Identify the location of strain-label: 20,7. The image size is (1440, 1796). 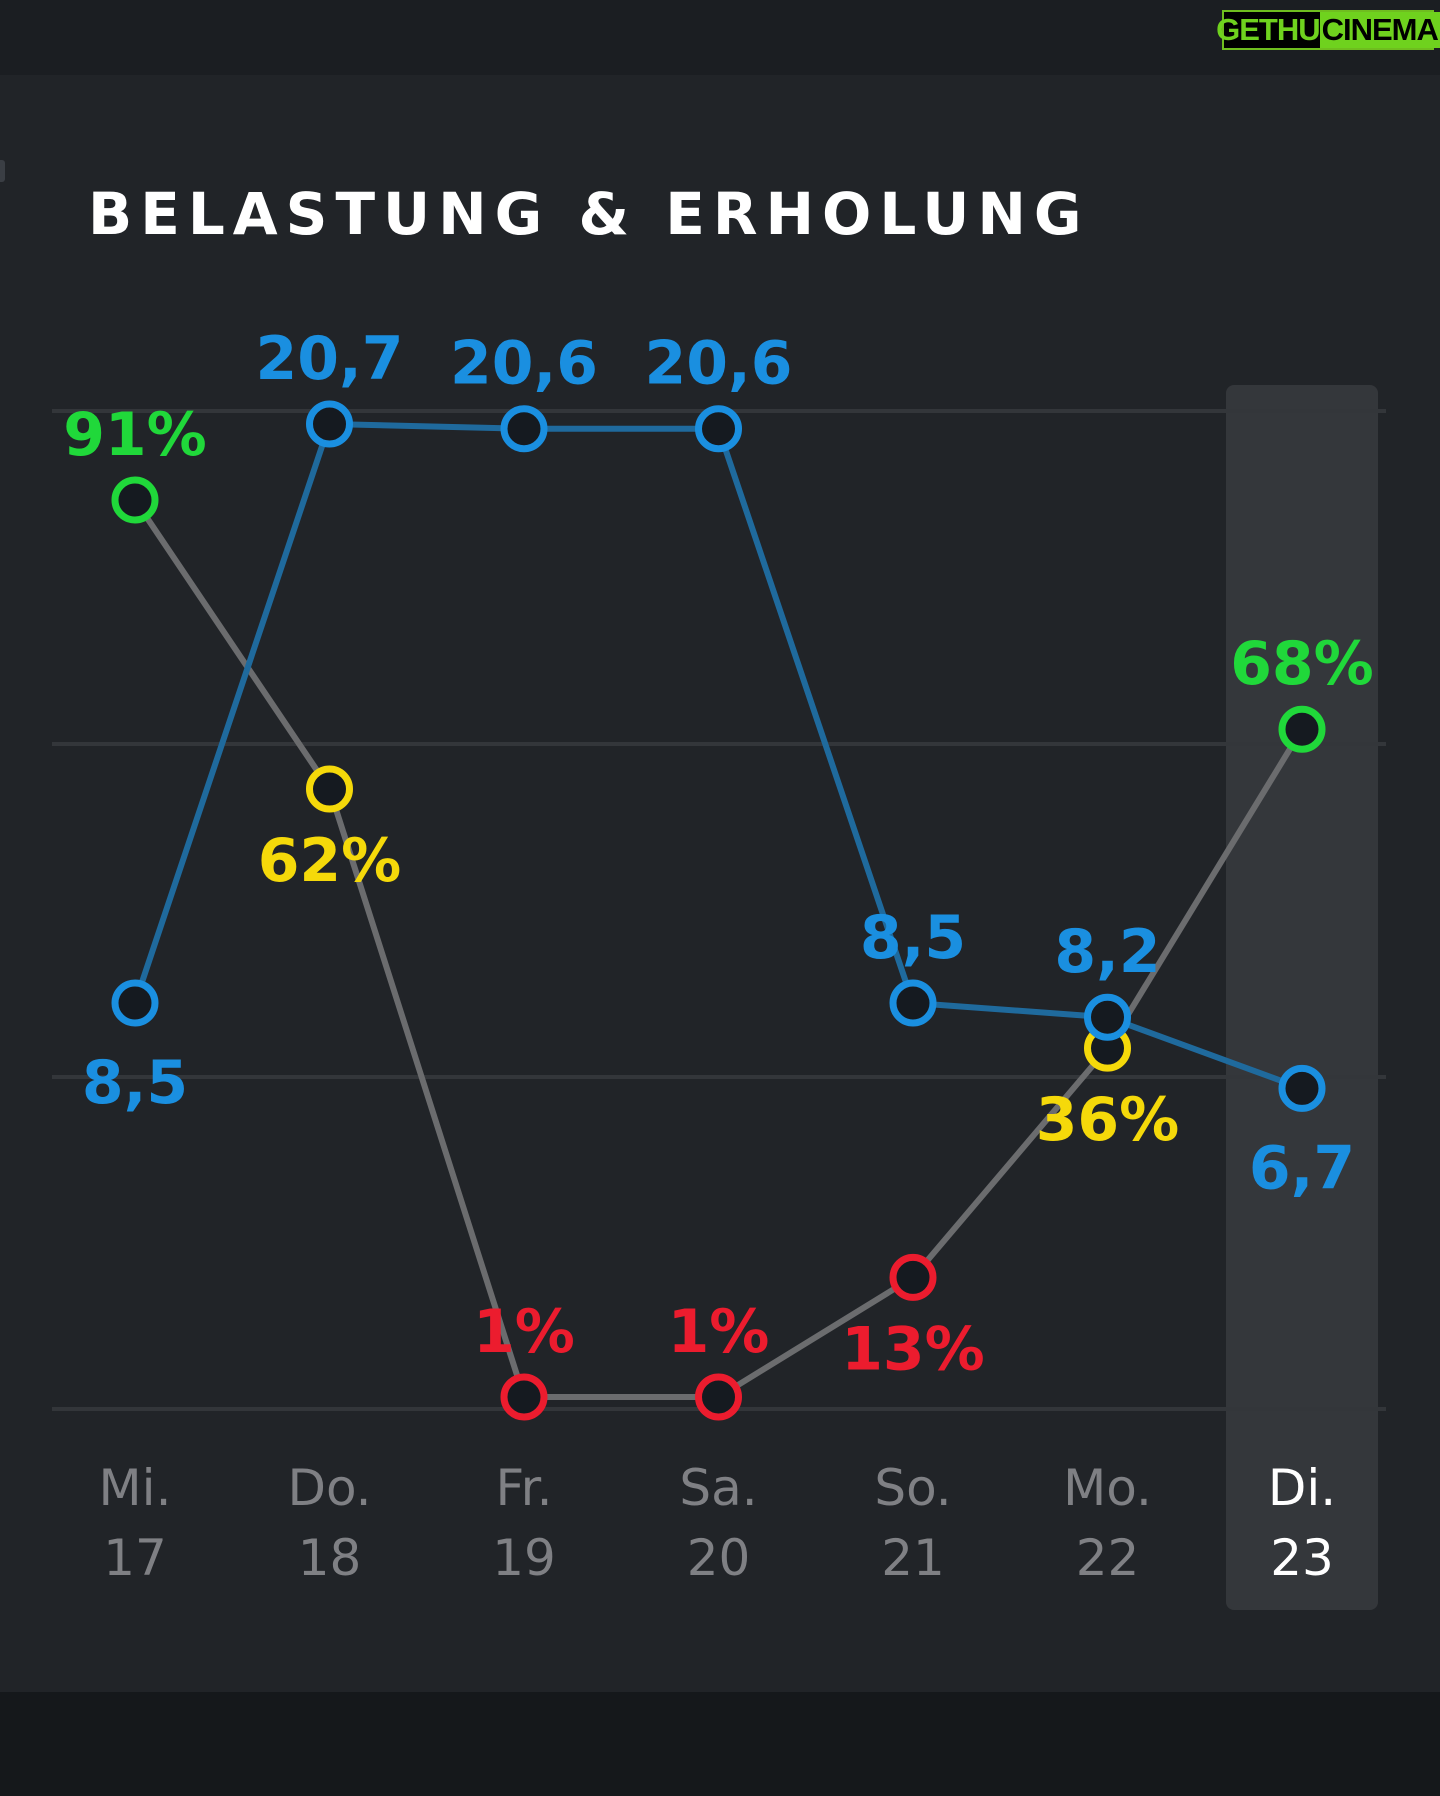
(329, 359).